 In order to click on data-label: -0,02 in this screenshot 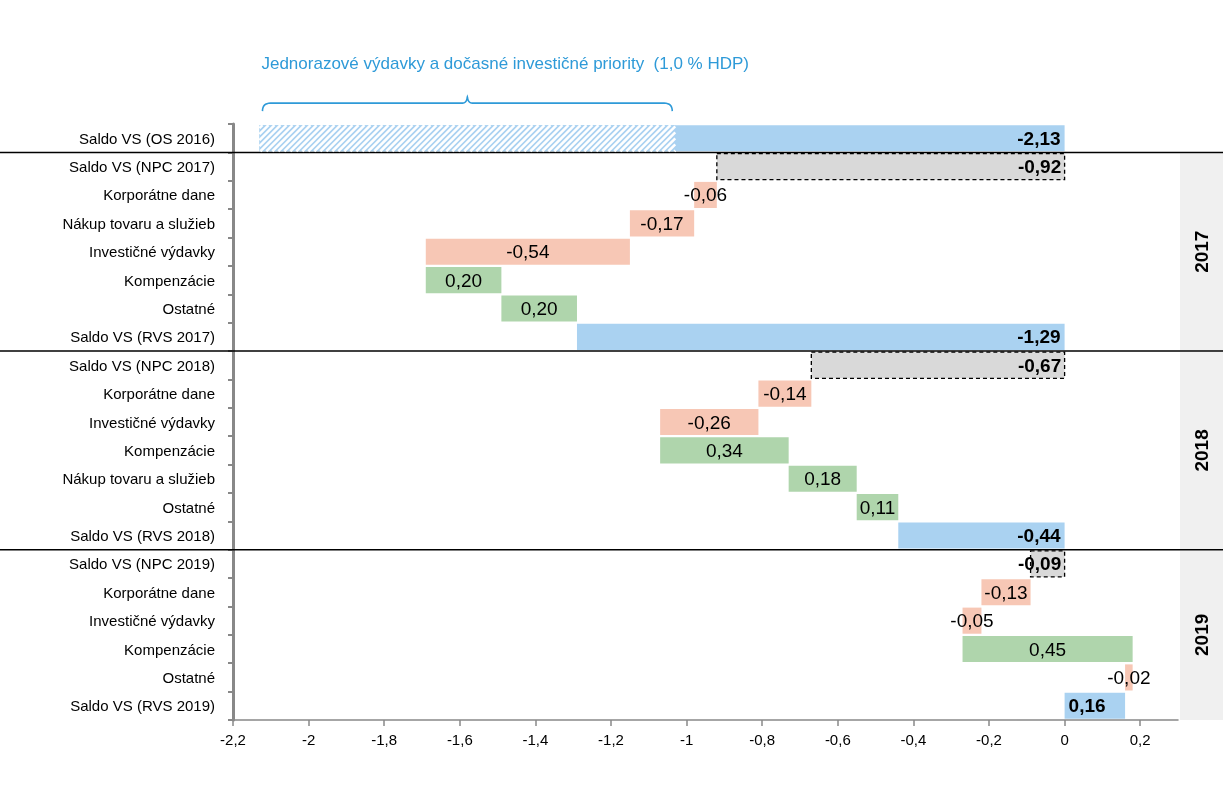, I will do `click(1129, 677)`.